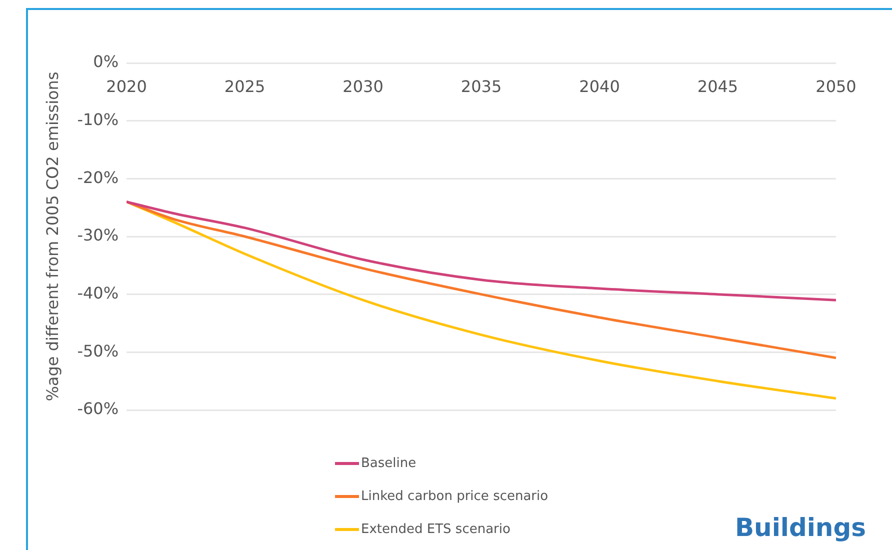 The height and width of the screenshot is (550, 892). What do you see at coordinates (52, 237) in the screenshot?
I see `y-axis-title: %age different from 2005 CO2 emissions` at bounding box center [52, 237].